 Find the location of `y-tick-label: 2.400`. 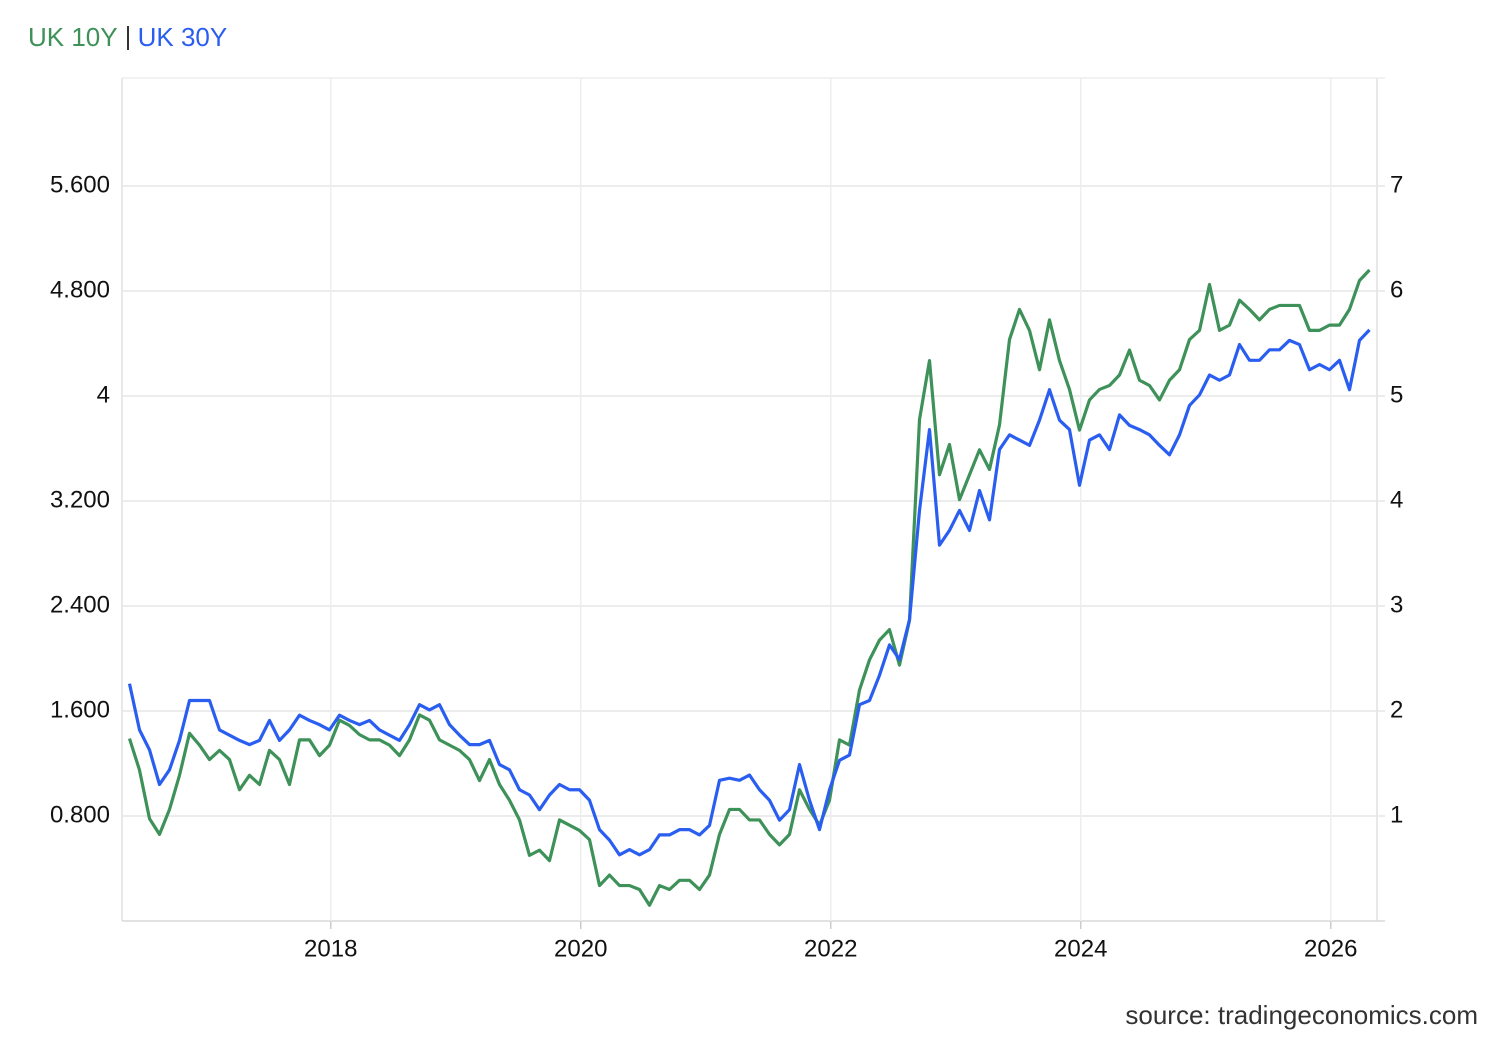

y-tick-label: 2.400 is located at coordinates (80, 604).